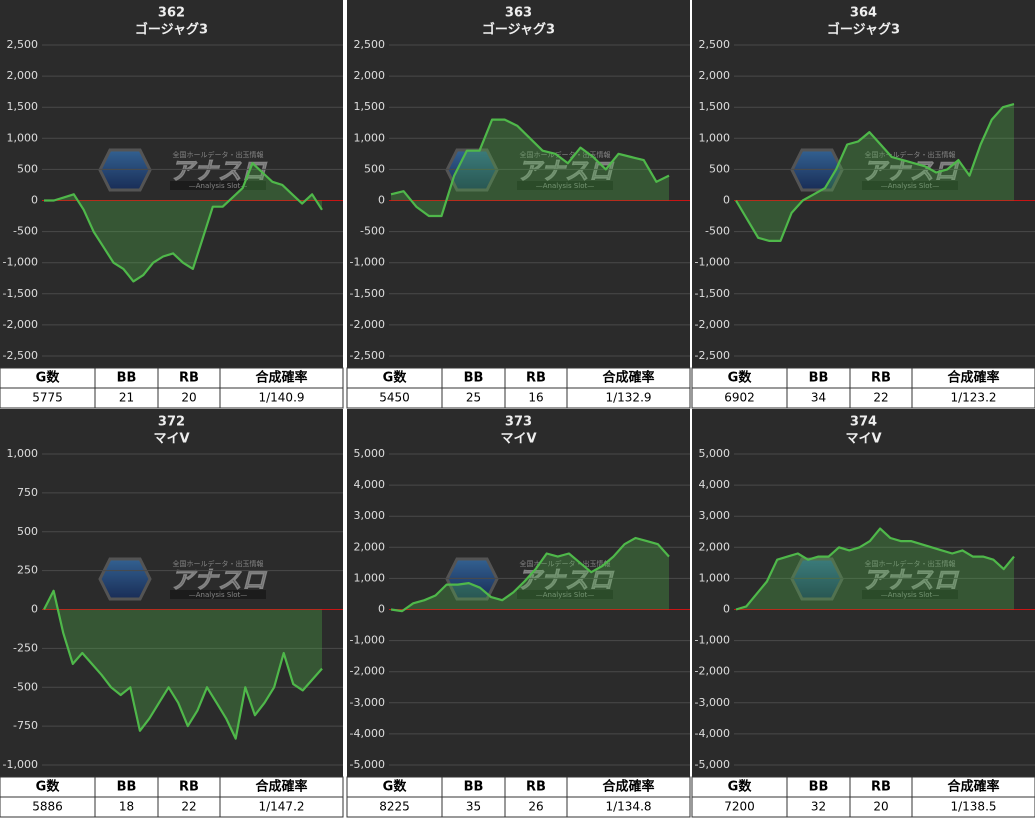  What do you see at coordinates (188, 807) in the screenshot?
I see `table-cell: 22` at bounding box center [188, 807].